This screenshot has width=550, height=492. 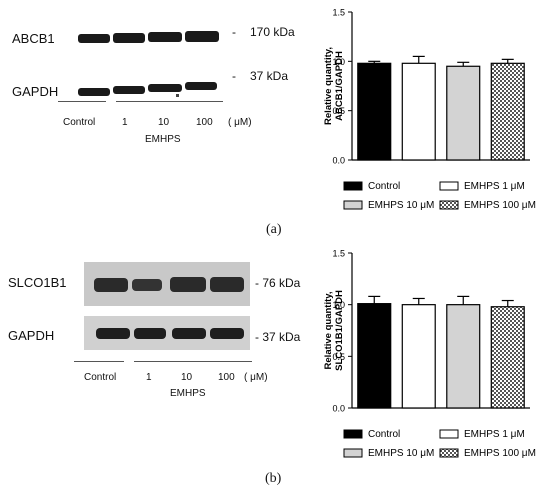 What do you see at coordinates (269, 76) in the screenshot?
I see `kda-label: 37 kDa` at bounding box center [269, 76].